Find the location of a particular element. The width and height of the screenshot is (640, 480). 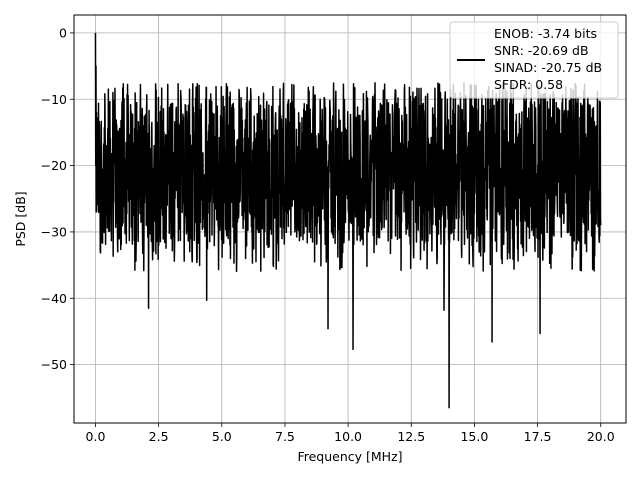

x-tick-label: 0.0 is located at coordinates (96, 436).